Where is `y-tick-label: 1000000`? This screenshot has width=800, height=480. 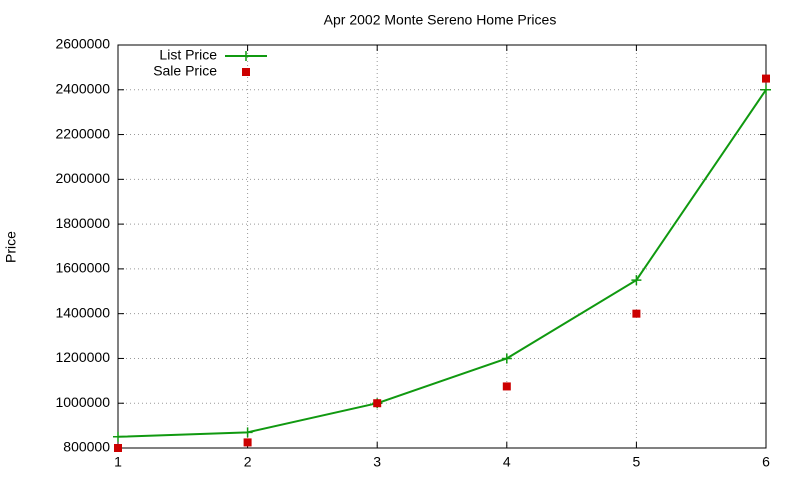
y-tick-label: 1000000 is located at coordinates (82, 402).